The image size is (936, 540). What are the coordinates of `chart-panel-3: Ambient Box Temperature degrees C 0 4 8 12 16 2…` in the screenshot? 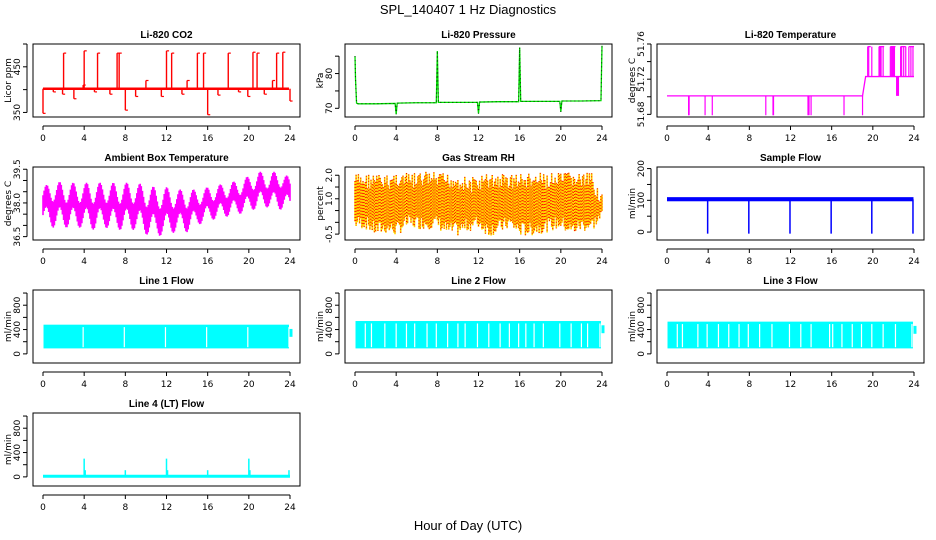 It's located at (152, 210).